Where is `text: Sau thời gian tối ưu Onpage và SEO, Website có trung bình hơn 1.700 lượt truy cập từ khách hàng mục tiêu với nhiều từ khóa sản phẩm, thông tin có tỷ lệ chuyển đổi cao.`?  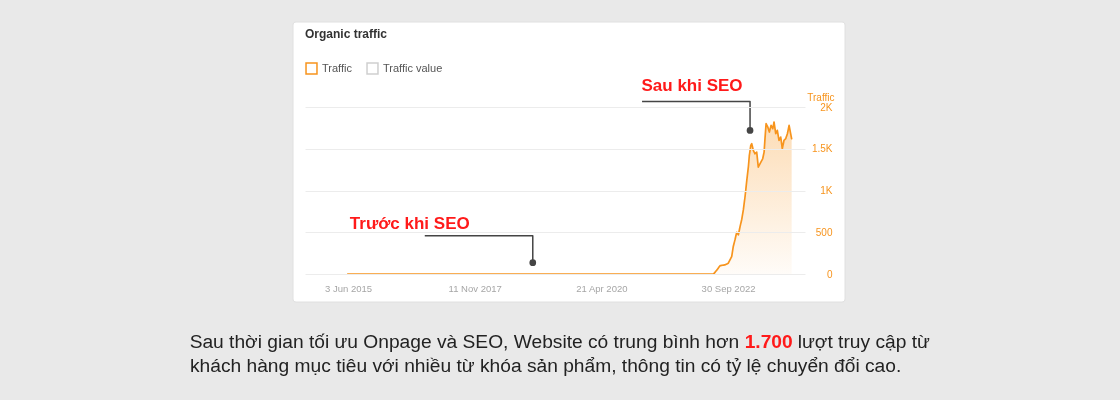 text: Sau thời gian tối ưu Onpage và SEO, Website có trung bình hơn 1.700 lượt truy cập từ khách hàng mục tiêu với nhiều từ khóa sản phẩm, thông tin có tỷ lệ chuyển đổi cao. is located at coordinates (560, 353).